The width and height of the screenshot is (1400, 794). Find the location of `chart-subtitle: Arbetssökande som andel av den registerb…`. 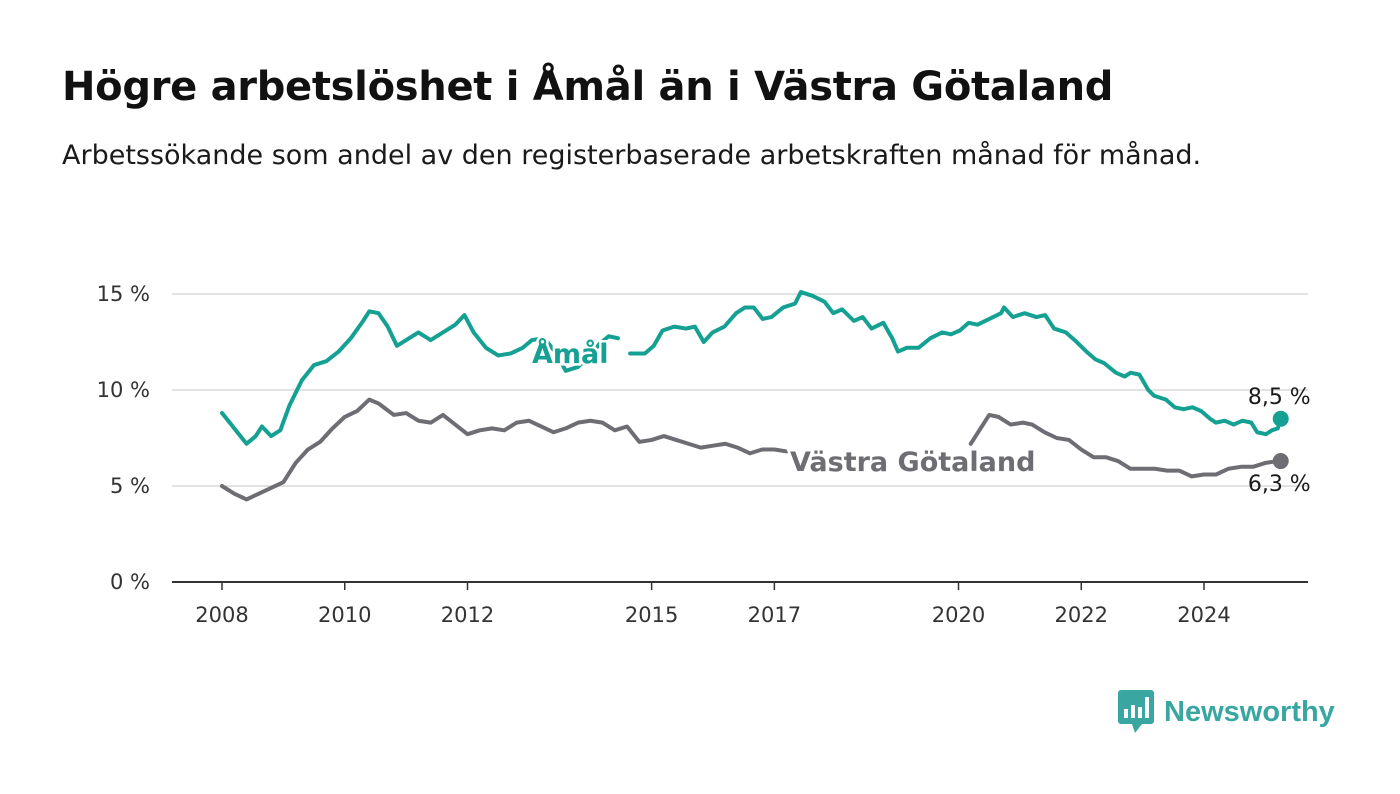

chart-subtitle: Arbetssökande som andel av den registerb… is located at coordinates (632, 155).